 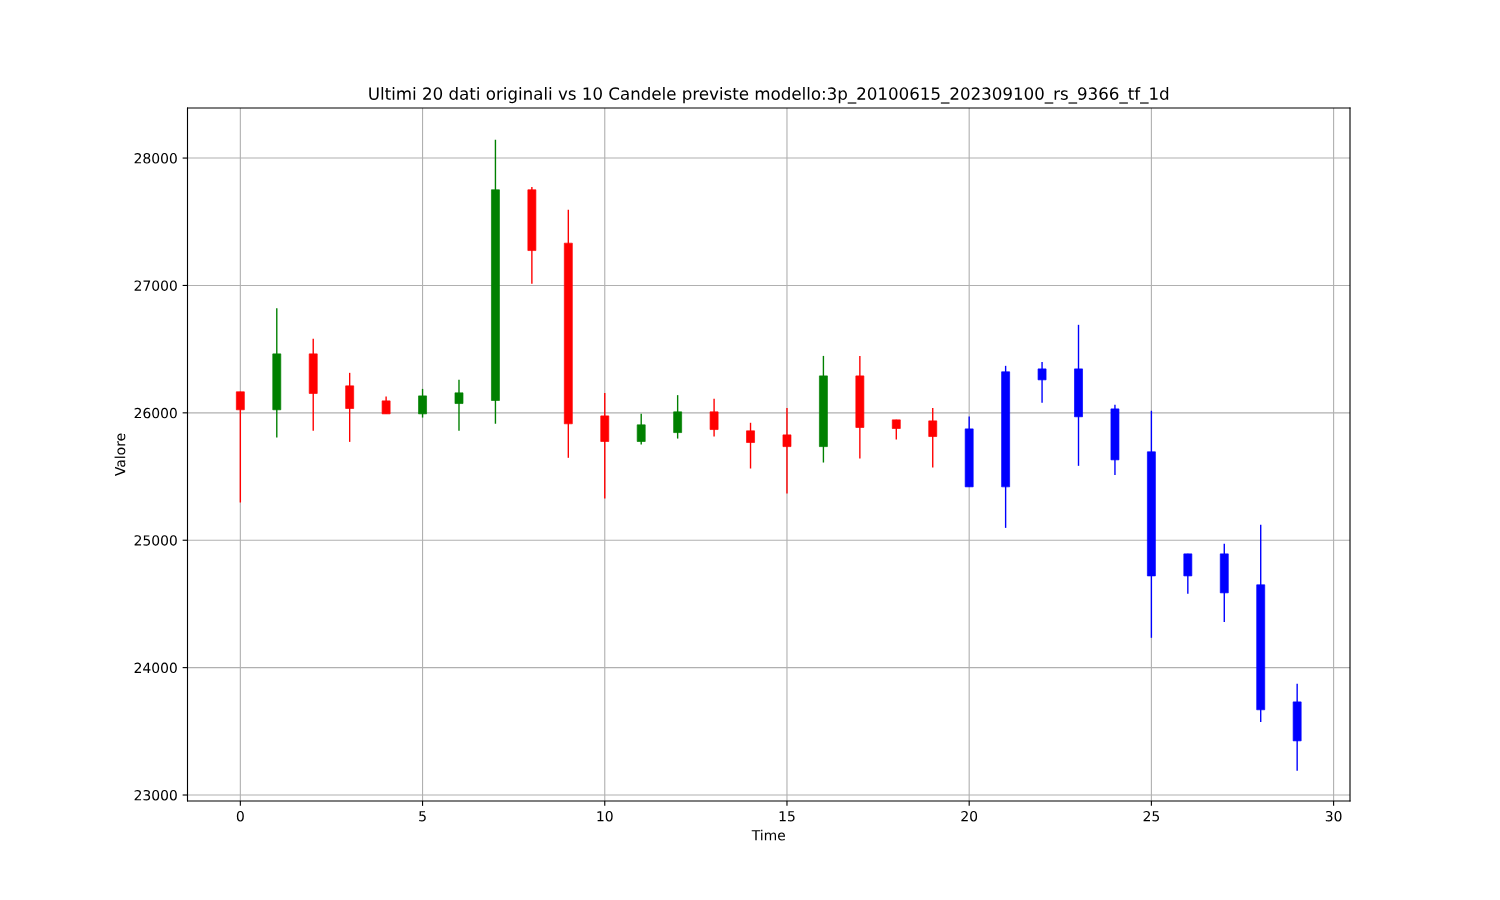 I want to click on y-tick-label: 25000, so click(x=155, y=540).